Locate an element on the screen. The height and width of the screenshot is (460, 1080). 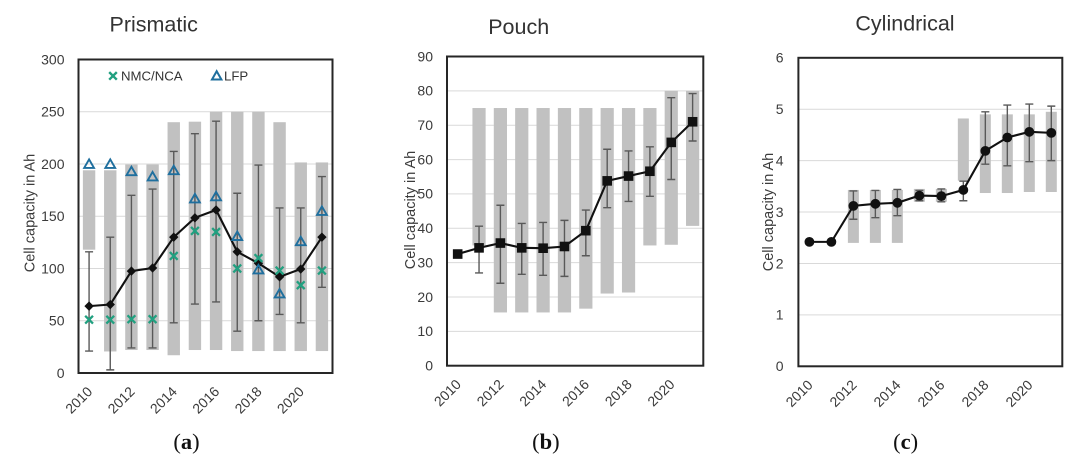
svg-text: 250 is located at coordinates (53, 112).